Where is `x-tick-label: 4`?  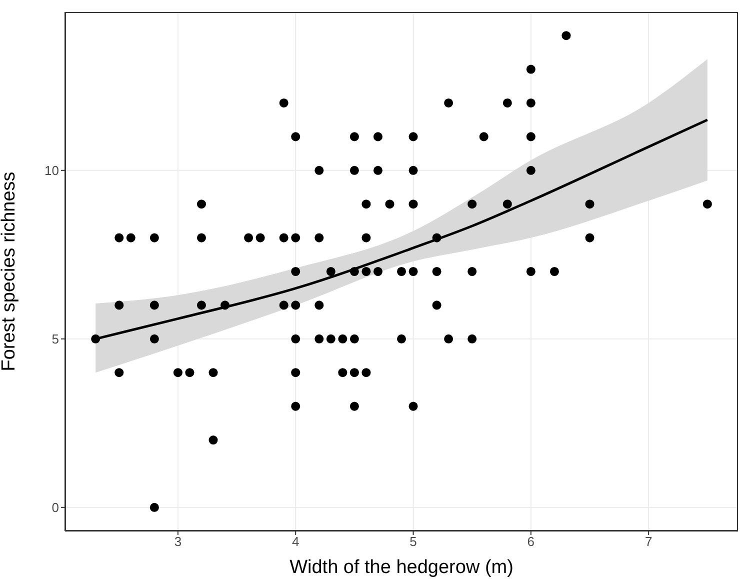
x-tick-label: 4 is located at coordinates (296, 542).